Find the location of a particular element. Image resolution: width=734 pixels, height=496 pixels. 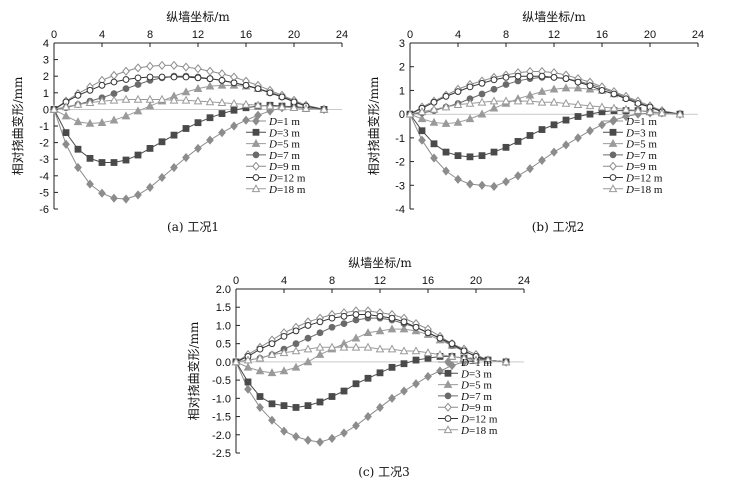

legend-label-value: =1 m is located at coordinates (288, 122).